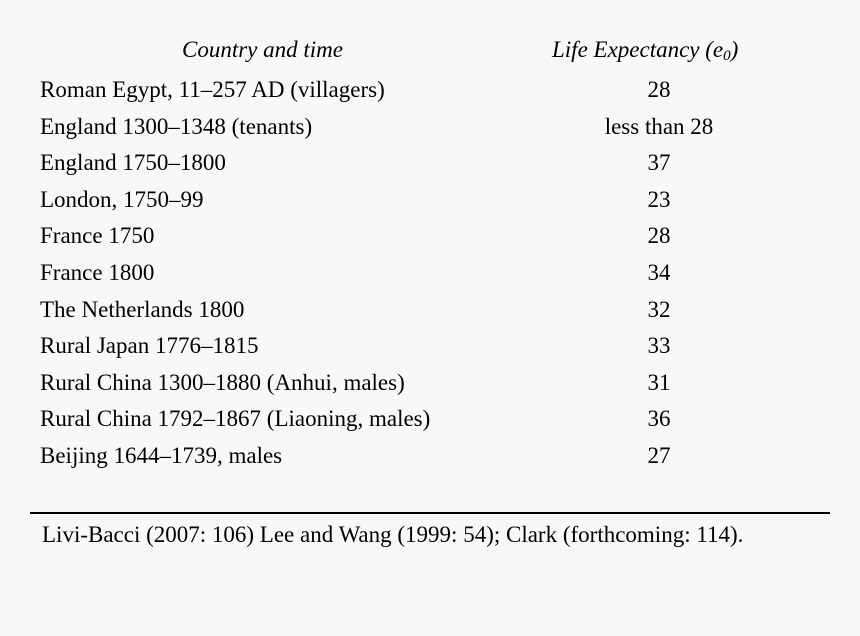 The width and height of the screenshot is (860, 636). I want to click on country-and-time-cell: The Netherlands 1800, so click(142, 309).